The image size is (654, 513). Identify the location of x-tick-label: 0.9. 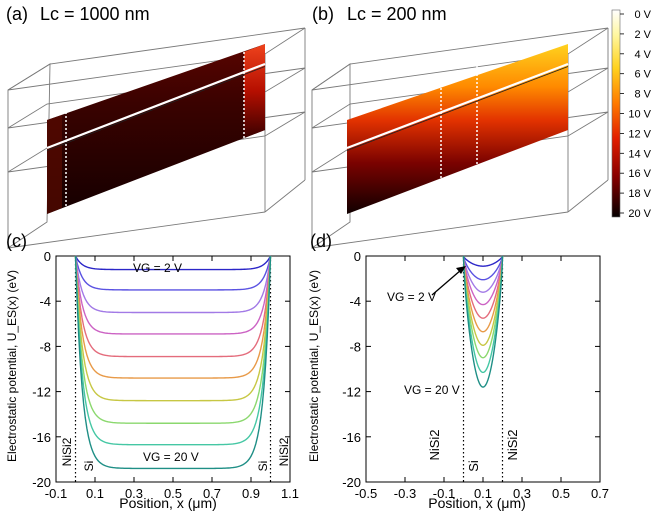
(251, 493).